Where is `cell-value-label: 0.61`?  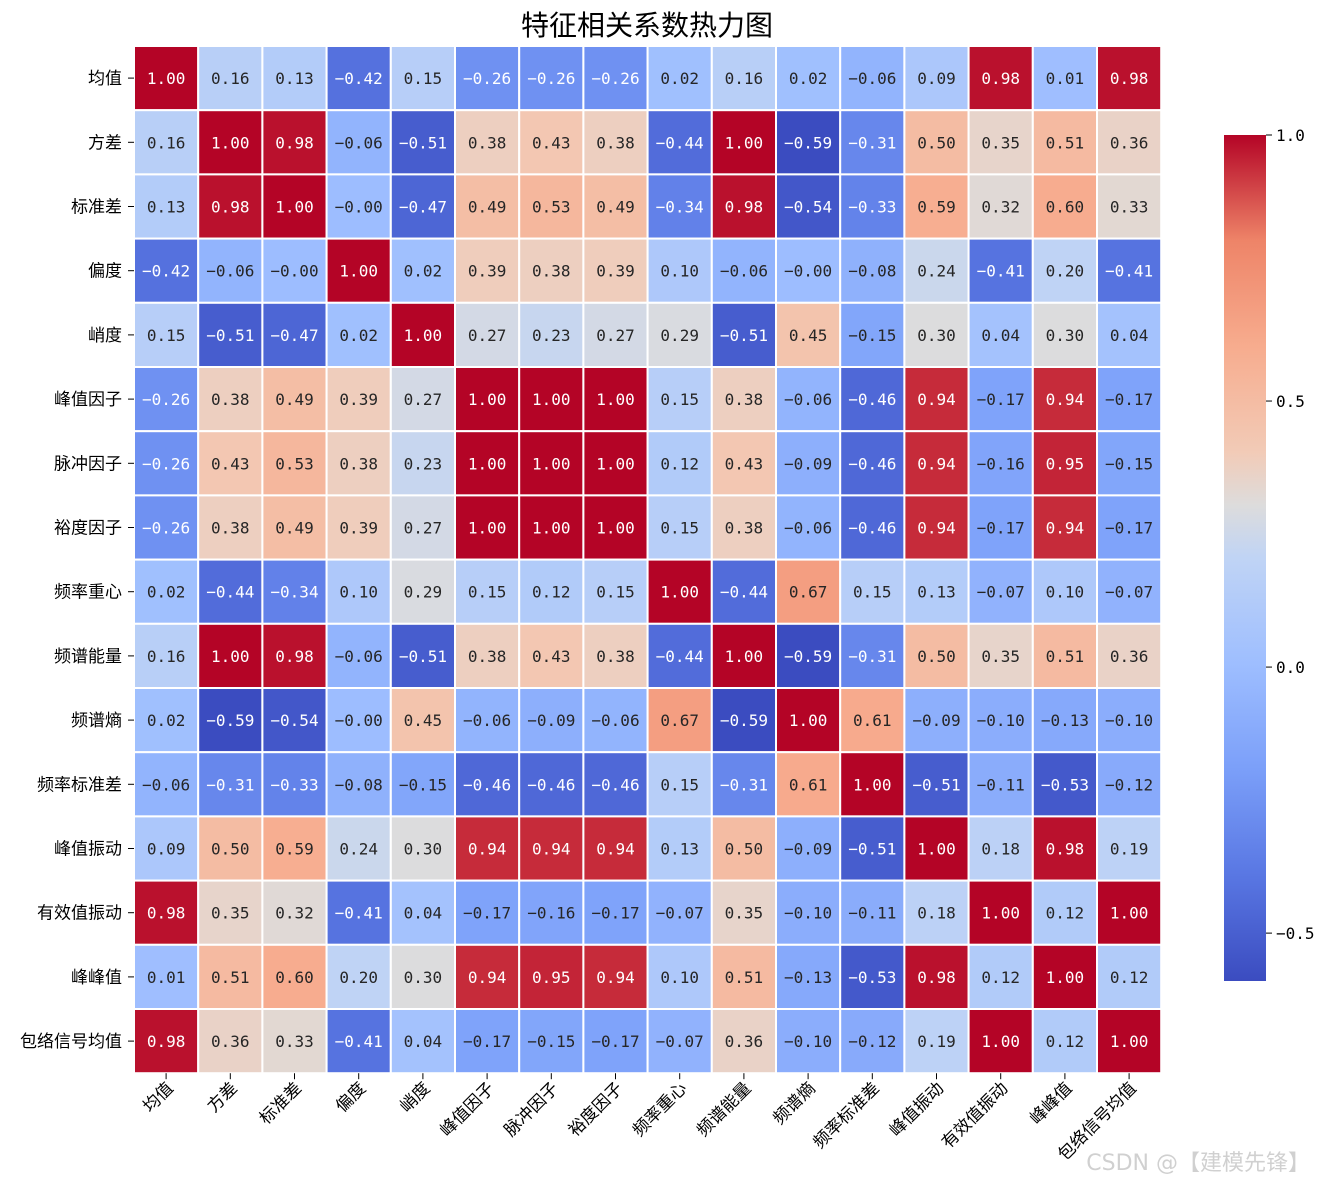
cell-value-label: 0.61 is located at coordinates (872, 720).